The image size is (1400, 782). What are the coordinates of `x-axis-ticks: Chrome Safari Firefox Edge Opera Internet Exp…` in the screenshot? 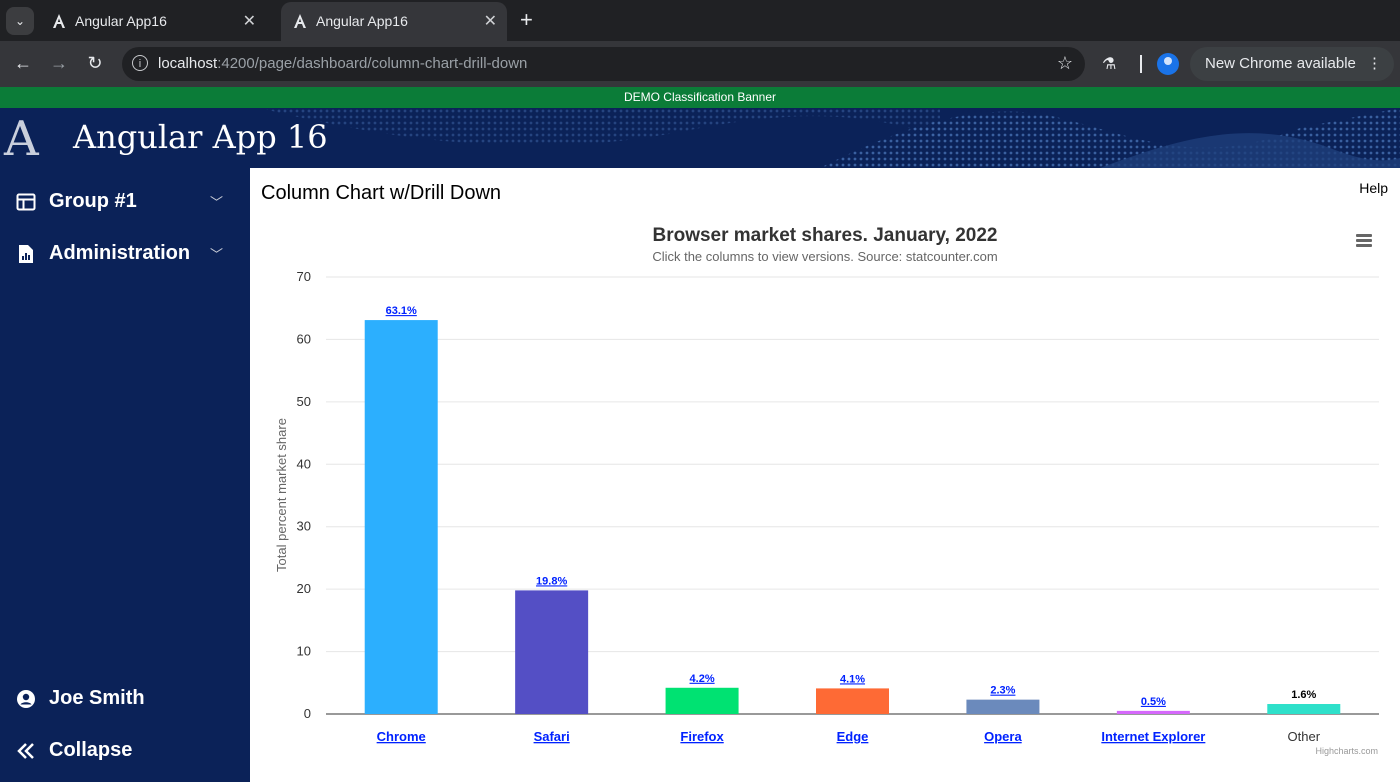 It's located at (849, 736).